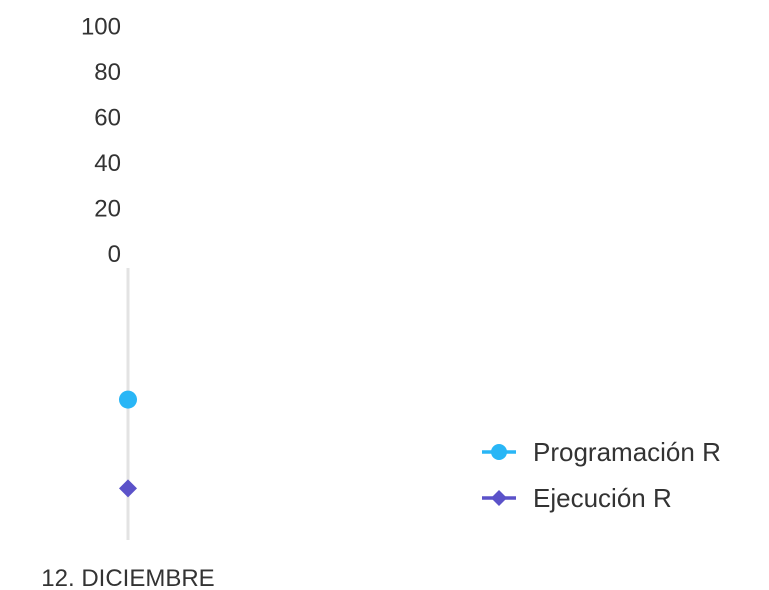 Image resolution: width=769 pixels, height=590 pixels. What do you see at coordinates (114, 254) in the screenshot?
I see `y-tick-label: 0` at bounding box center [114, 254].